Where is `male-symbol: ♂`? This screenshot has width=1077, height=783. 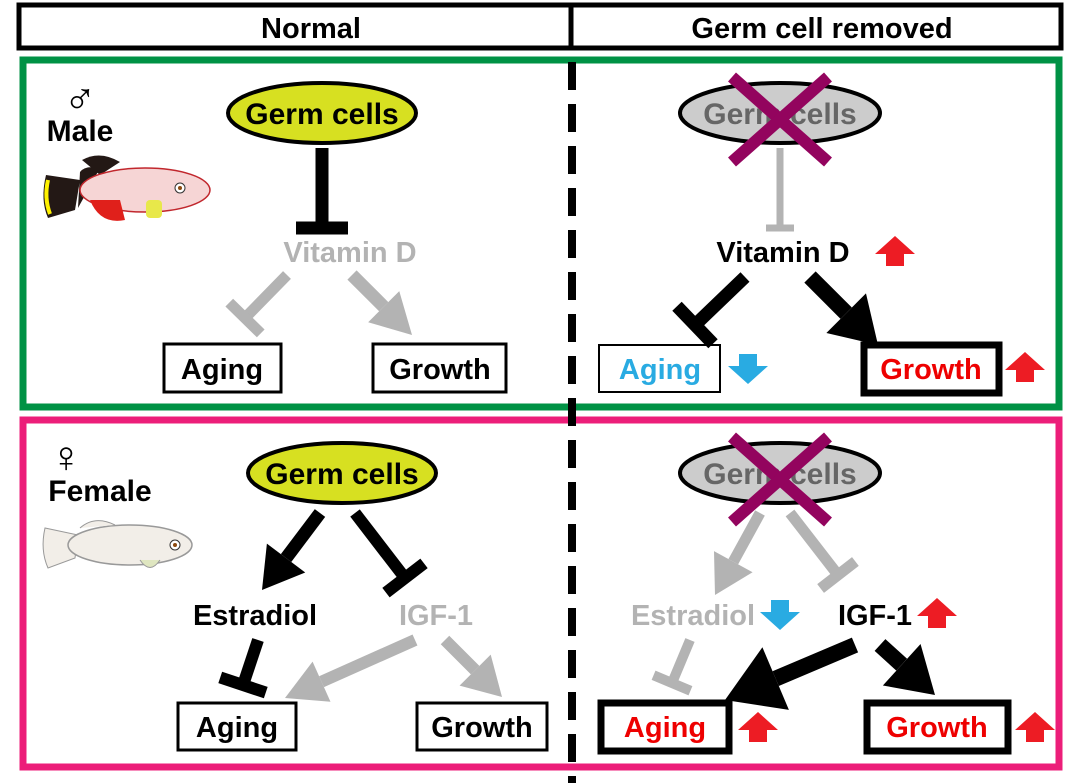
male-symbol: ♂ is located at coordinates (80, 97).